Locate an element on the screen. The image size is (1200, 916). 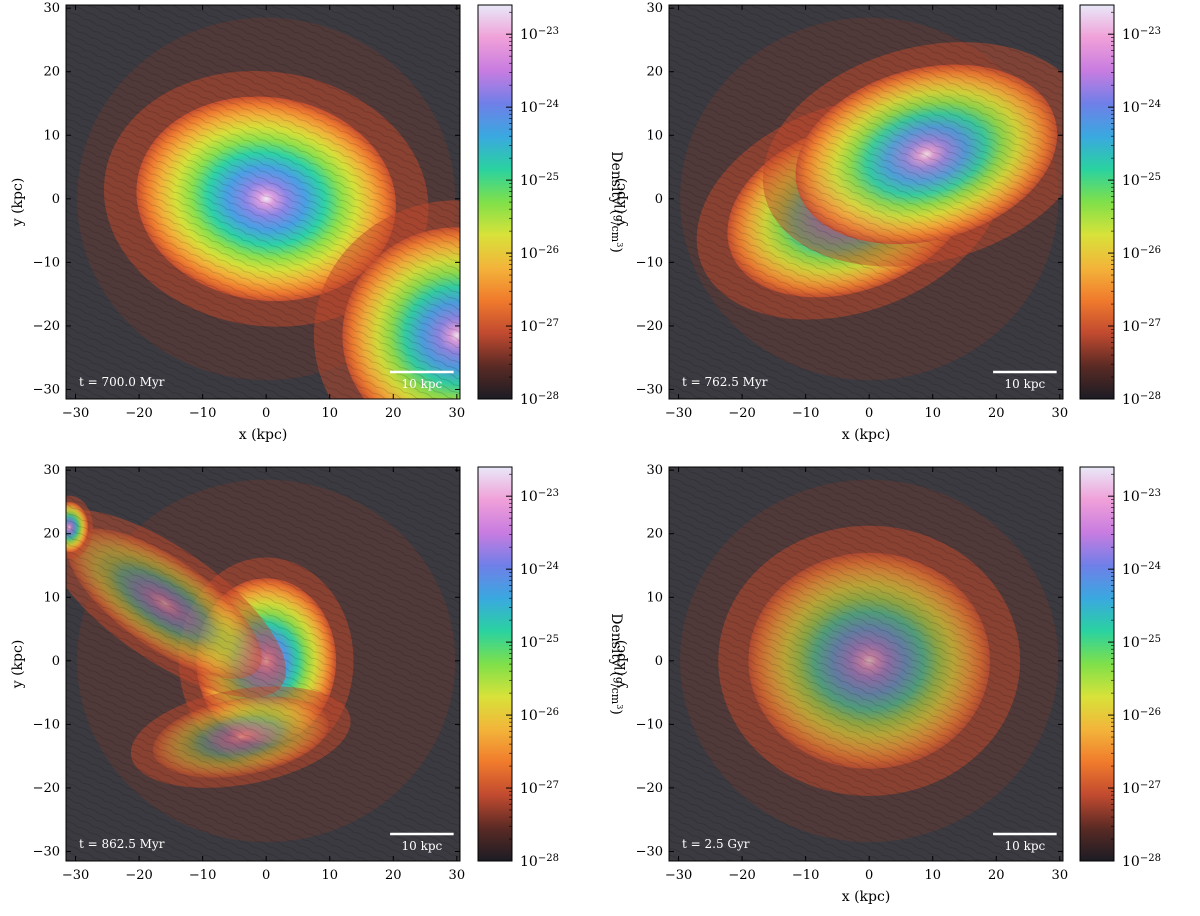
time-label: t = 700.0 Myr is located at coordinates (122, 382).